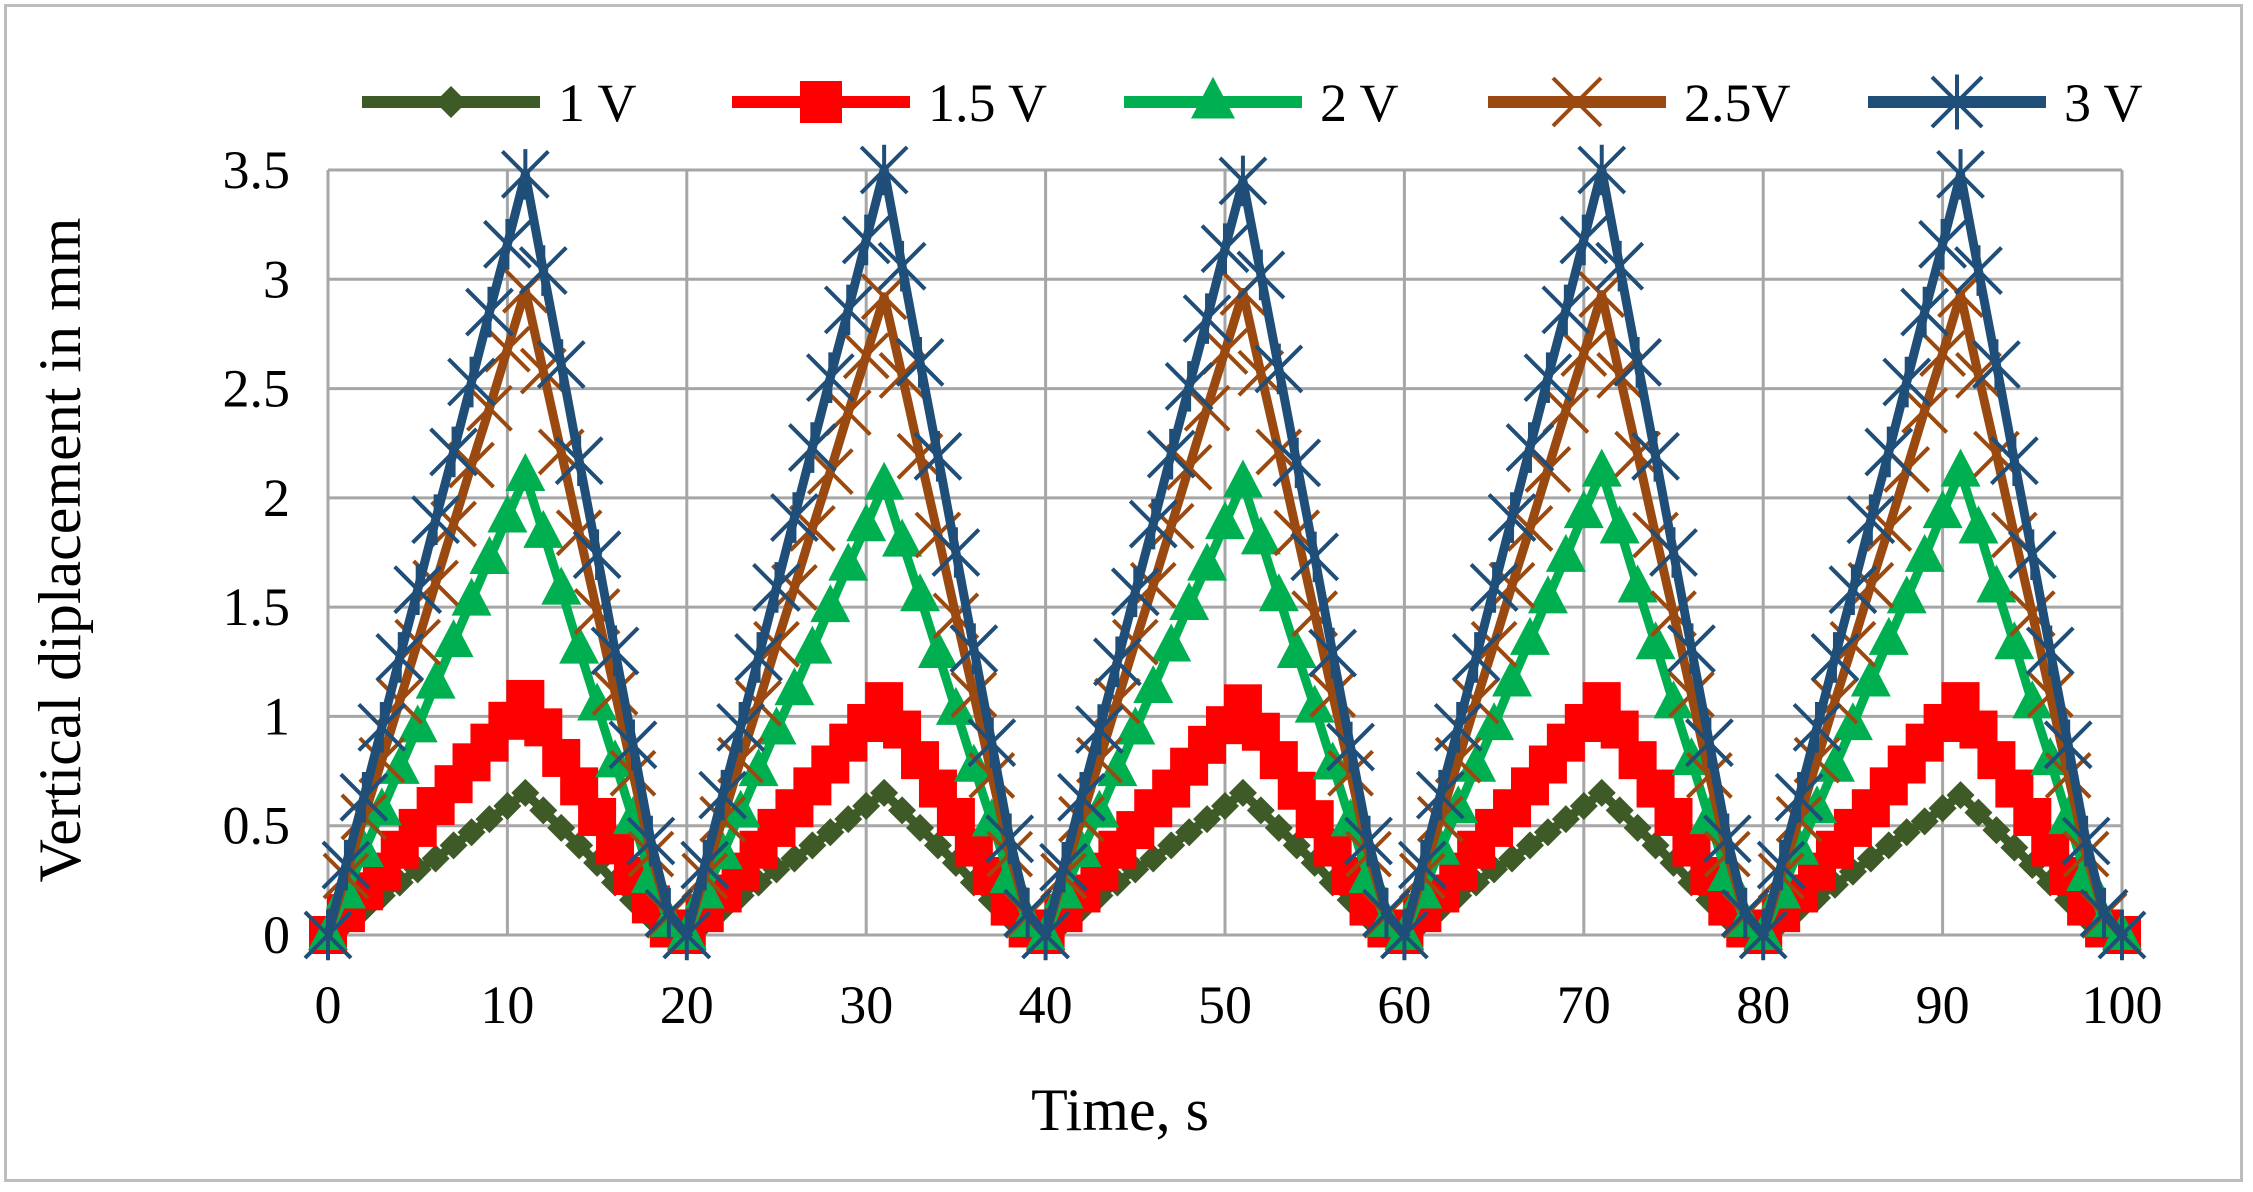 The image size is (2253, 1192). What do you see at coordinates (1404, 1005) in the screenshot?
I see `x-tick-label: 60` at bounding box center [1404, 1005].